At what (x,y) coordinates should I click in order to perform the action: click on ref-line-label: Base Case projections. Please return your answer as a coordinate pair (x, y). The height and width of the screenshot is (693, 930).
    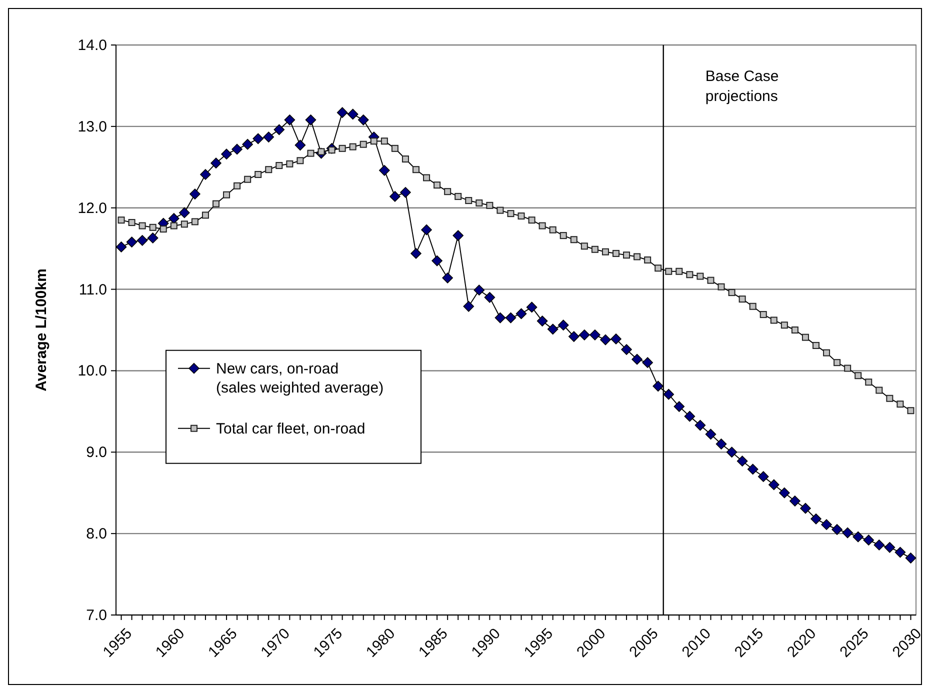
    Looking at the image, I should click on (742, 86).